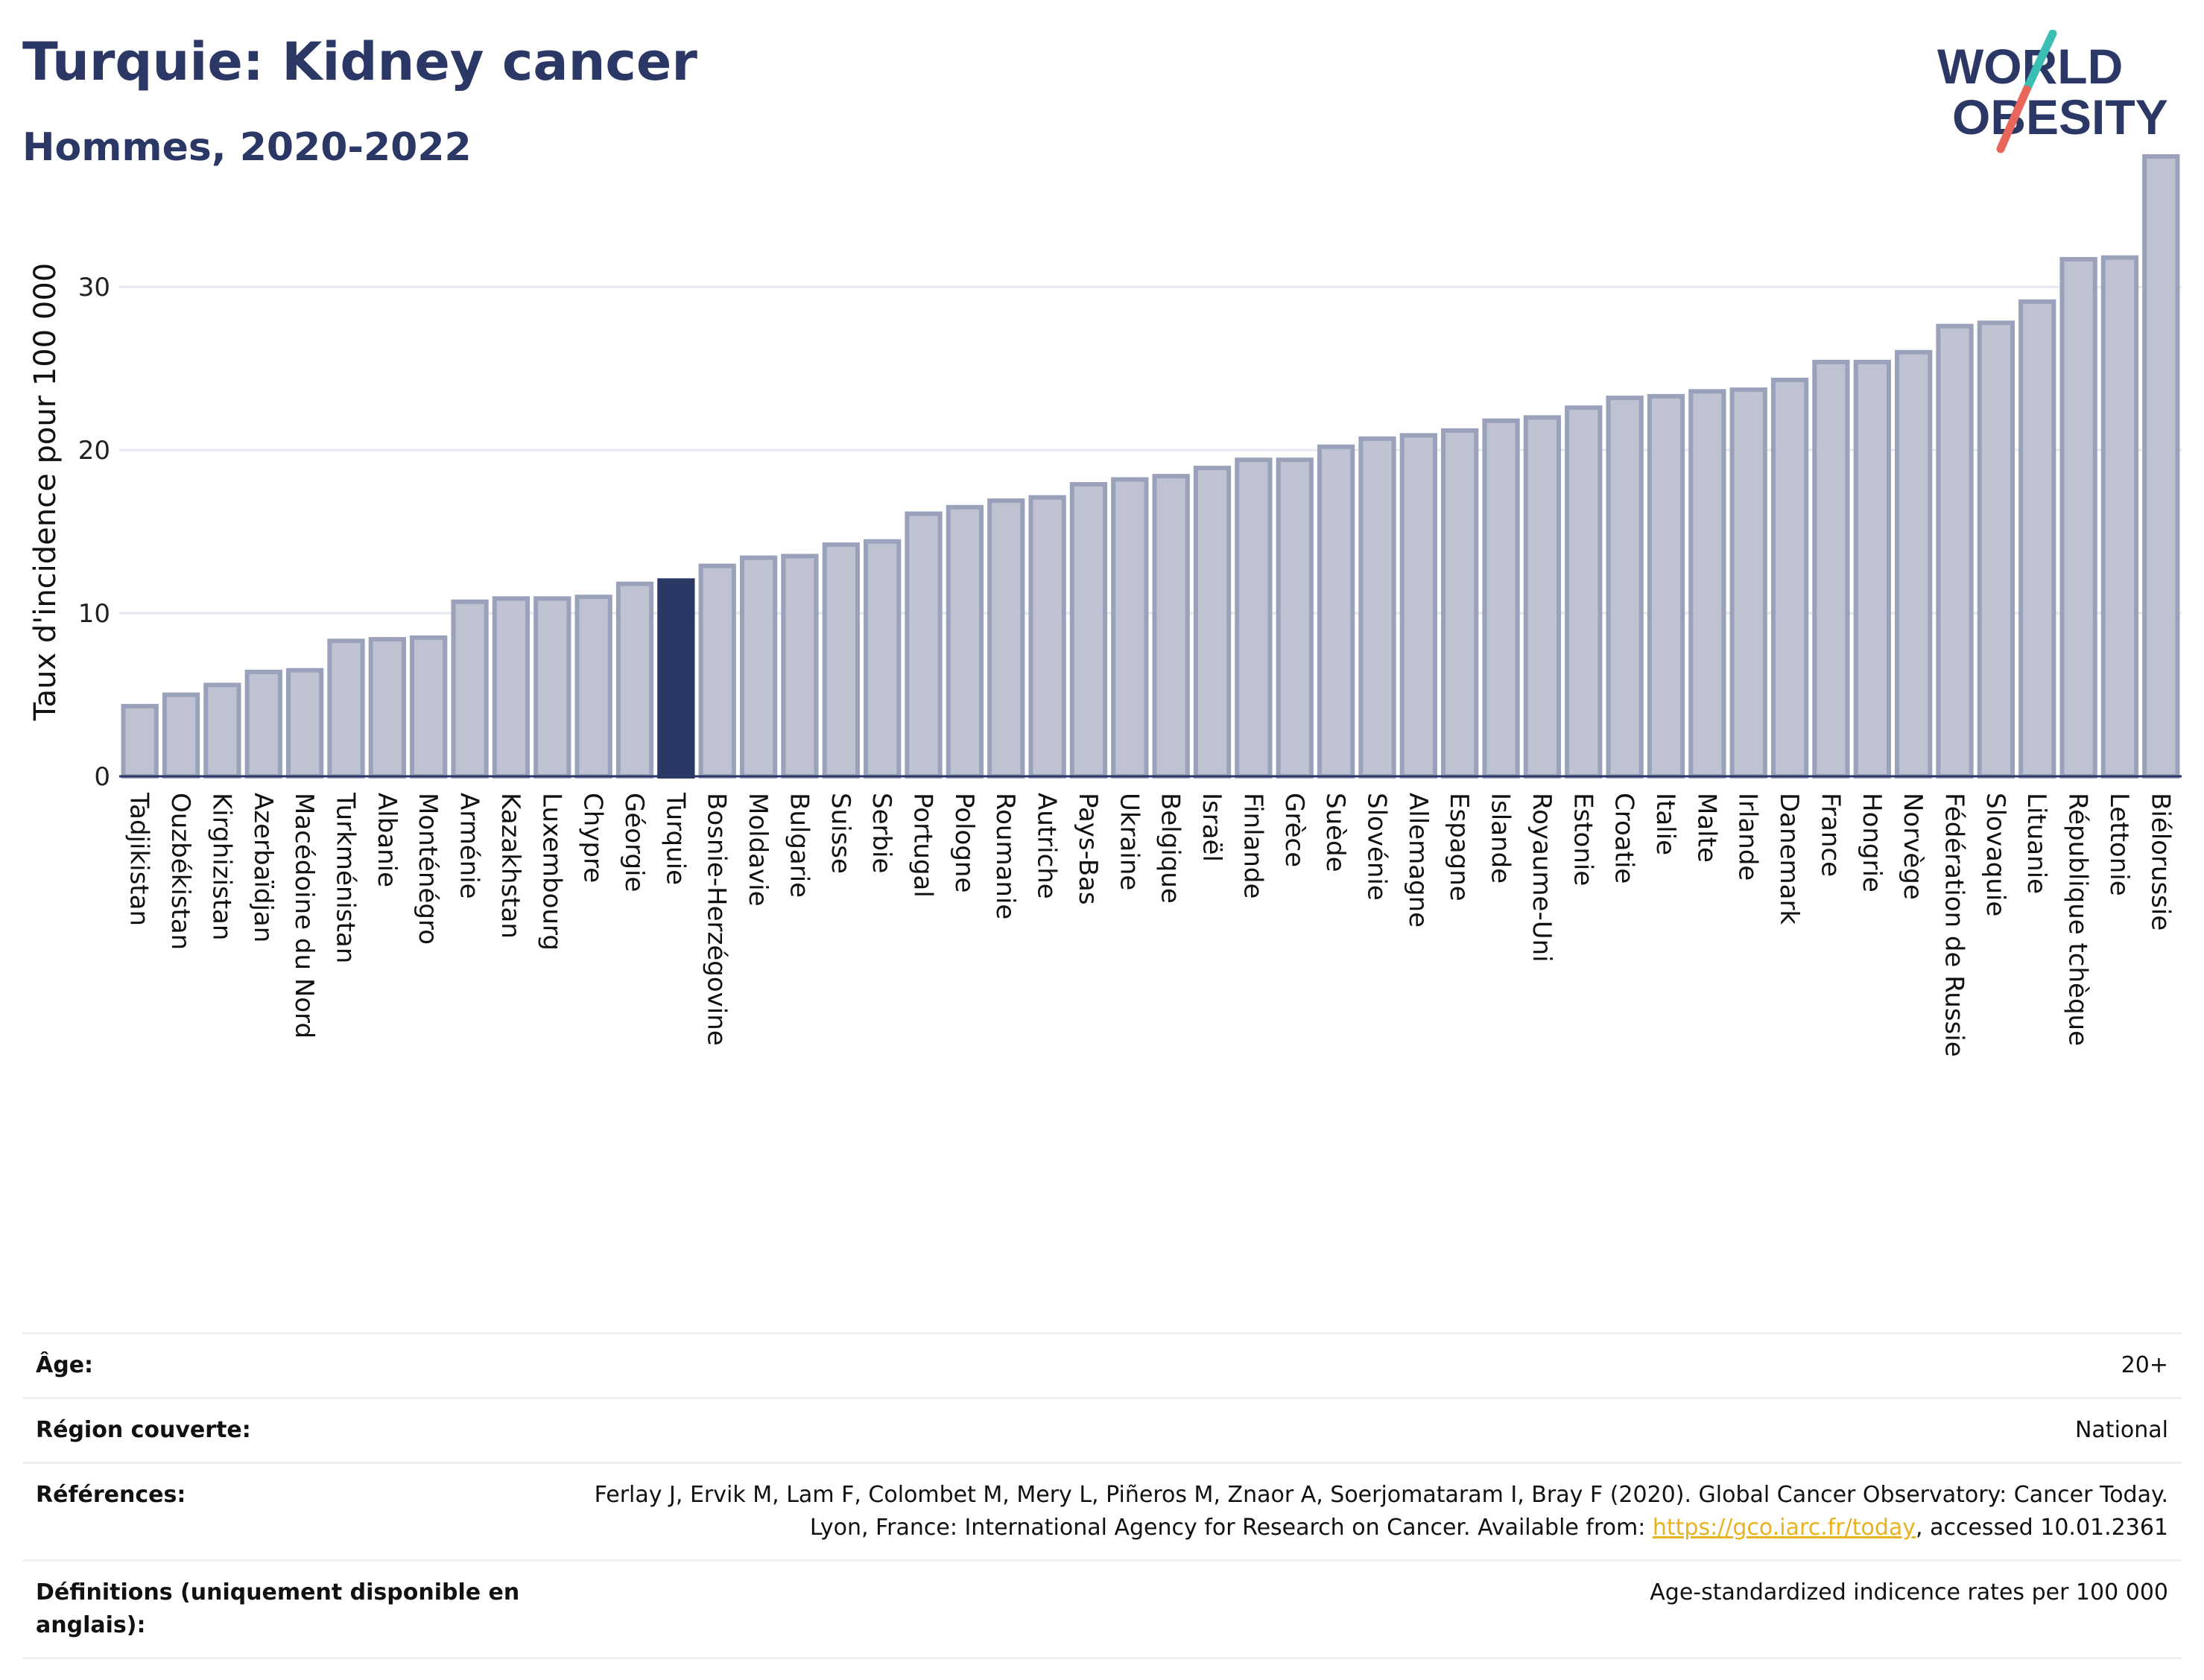  I want to click on info-key: Références:, so click(111, 1495).